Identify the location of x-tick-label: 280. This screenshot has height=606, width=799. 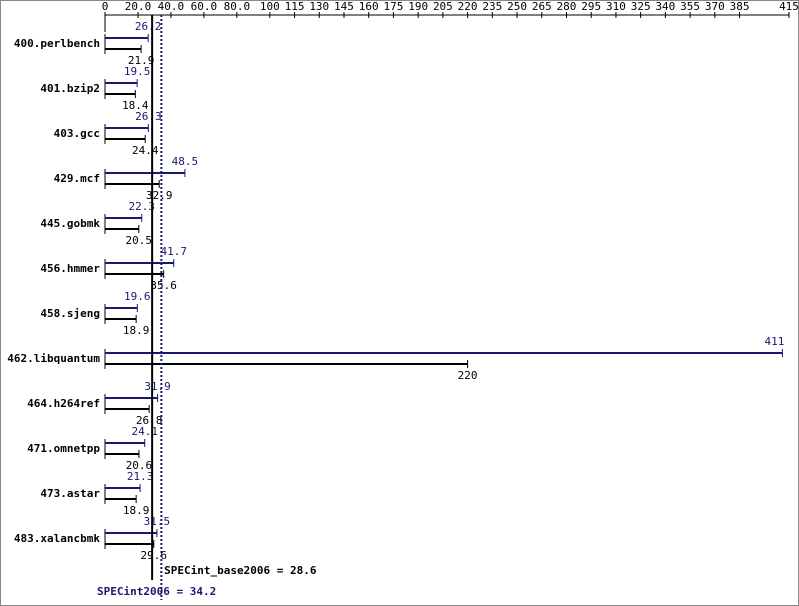
(567, 6).